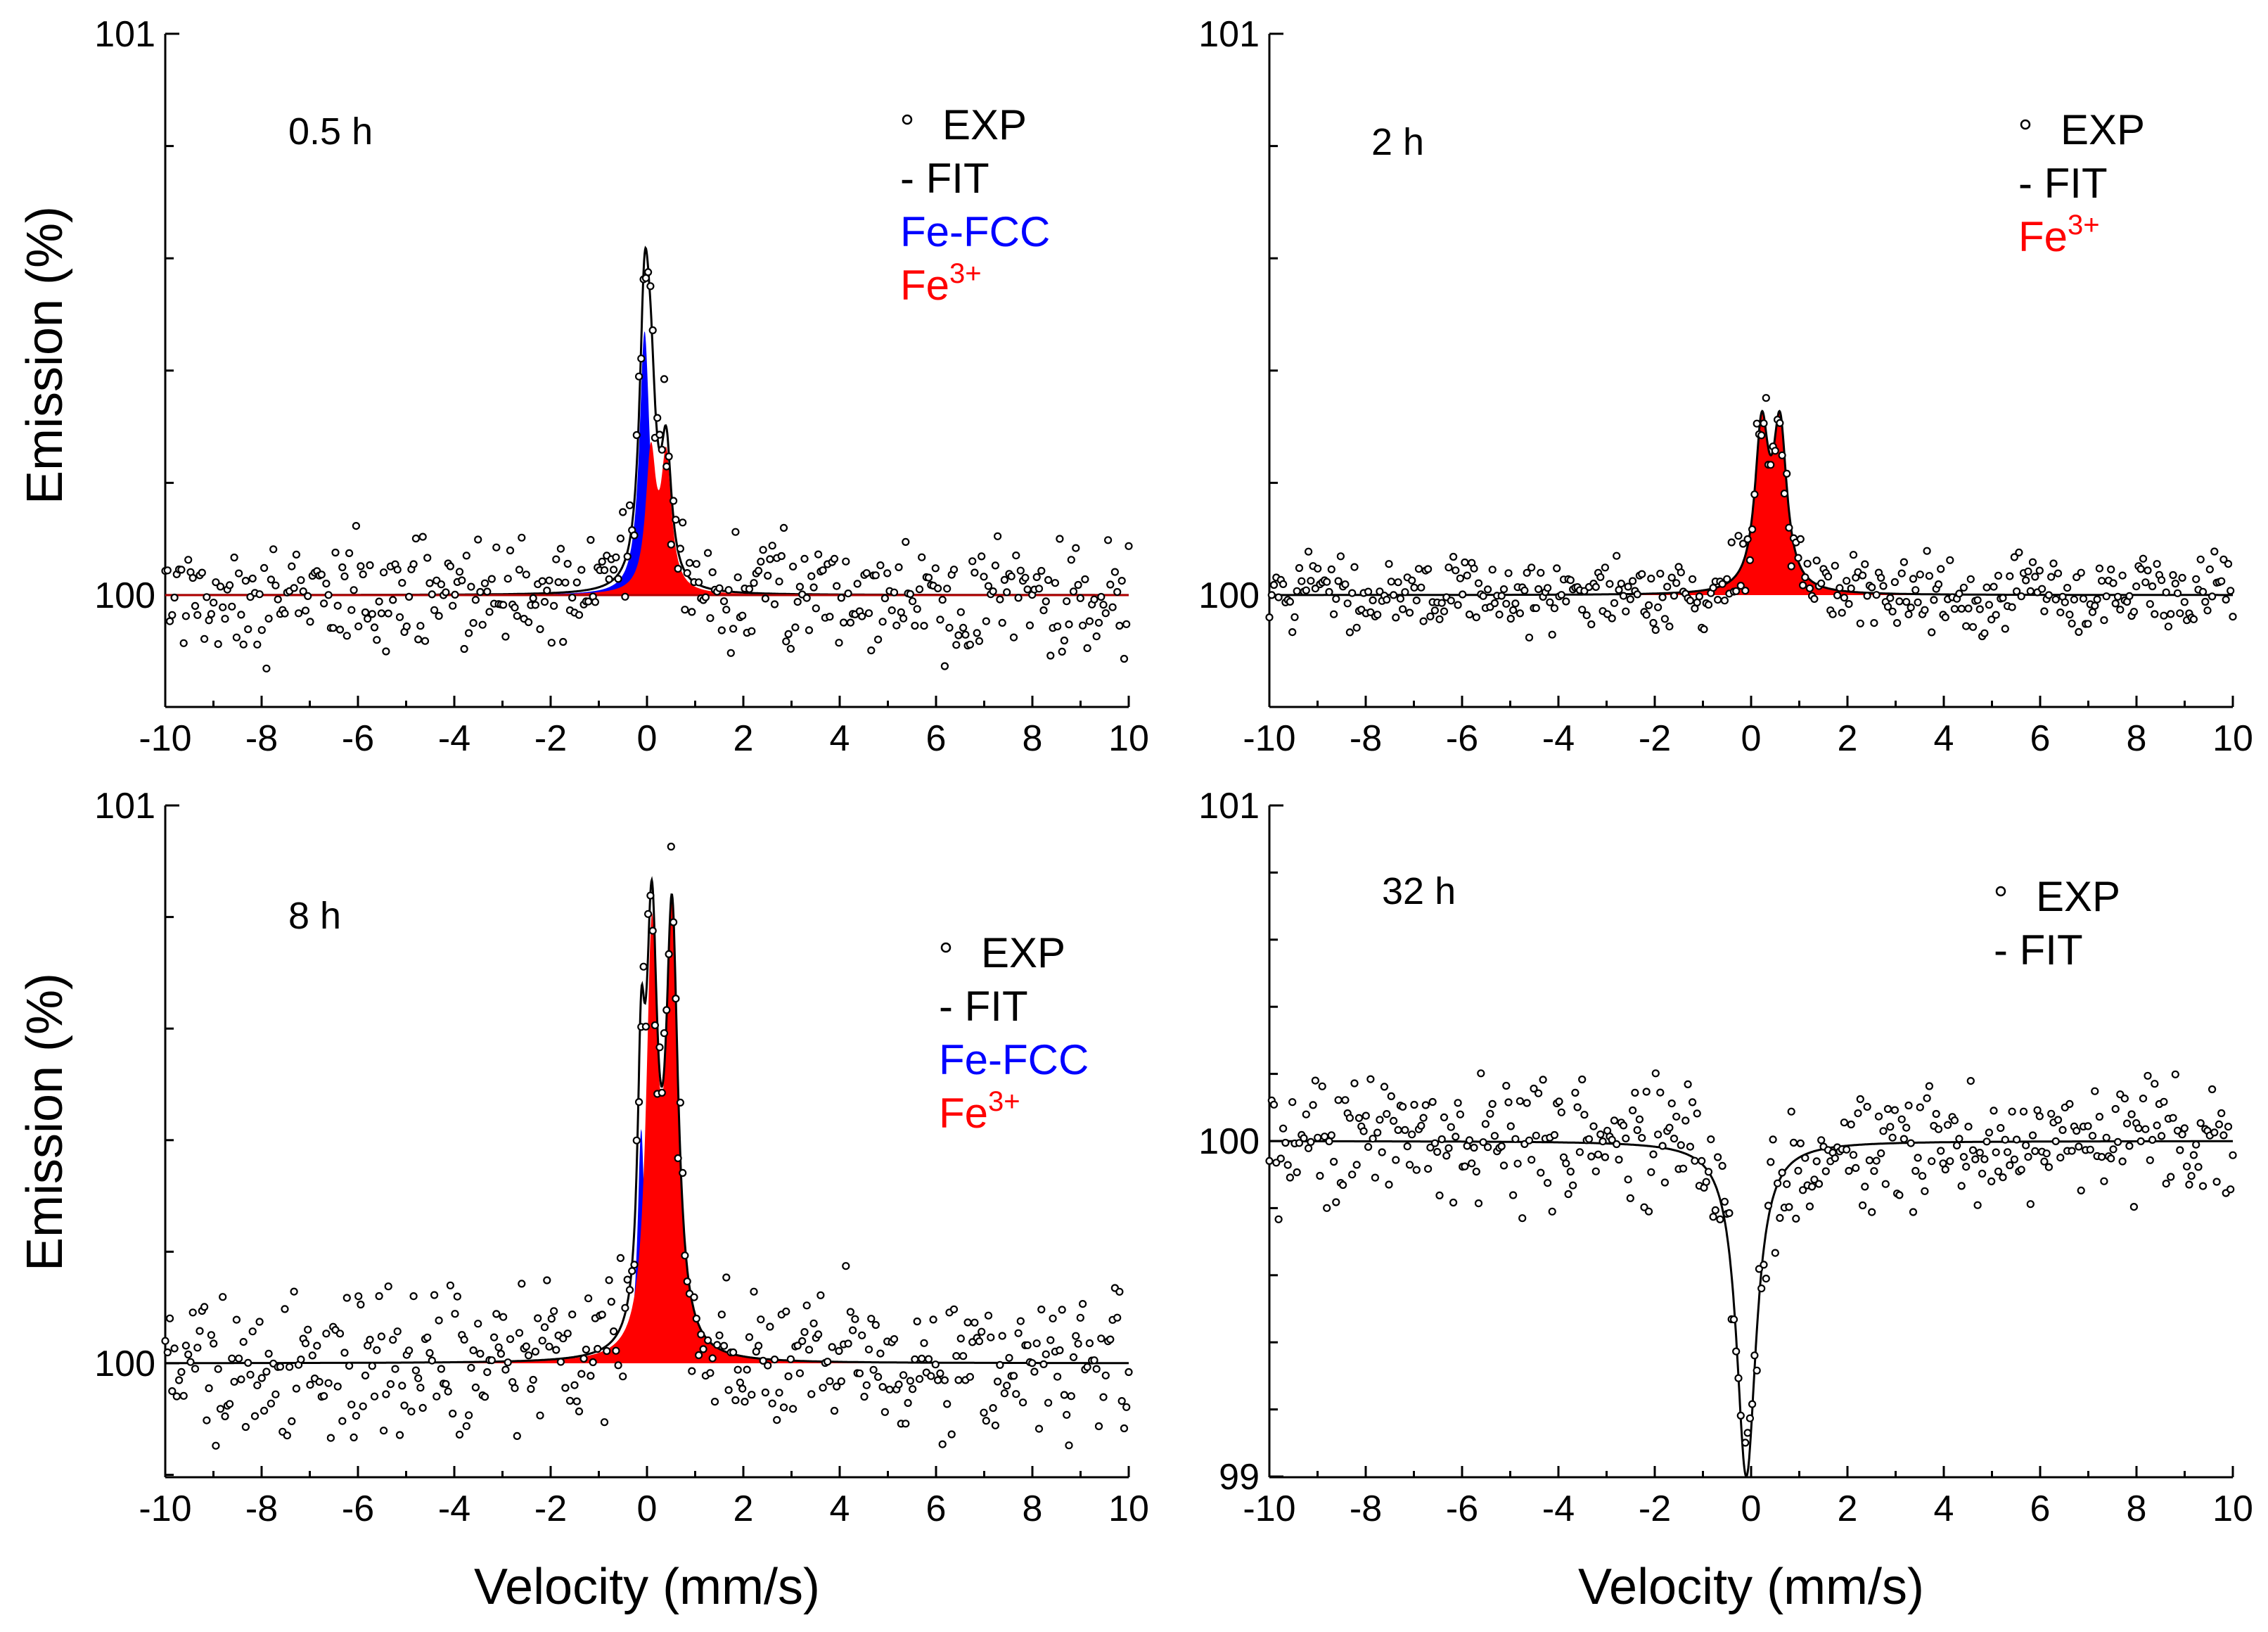  Describe the element at coordinates (1128, 1509) in the screenshot. I see `x-tick-label: 10` at that location.